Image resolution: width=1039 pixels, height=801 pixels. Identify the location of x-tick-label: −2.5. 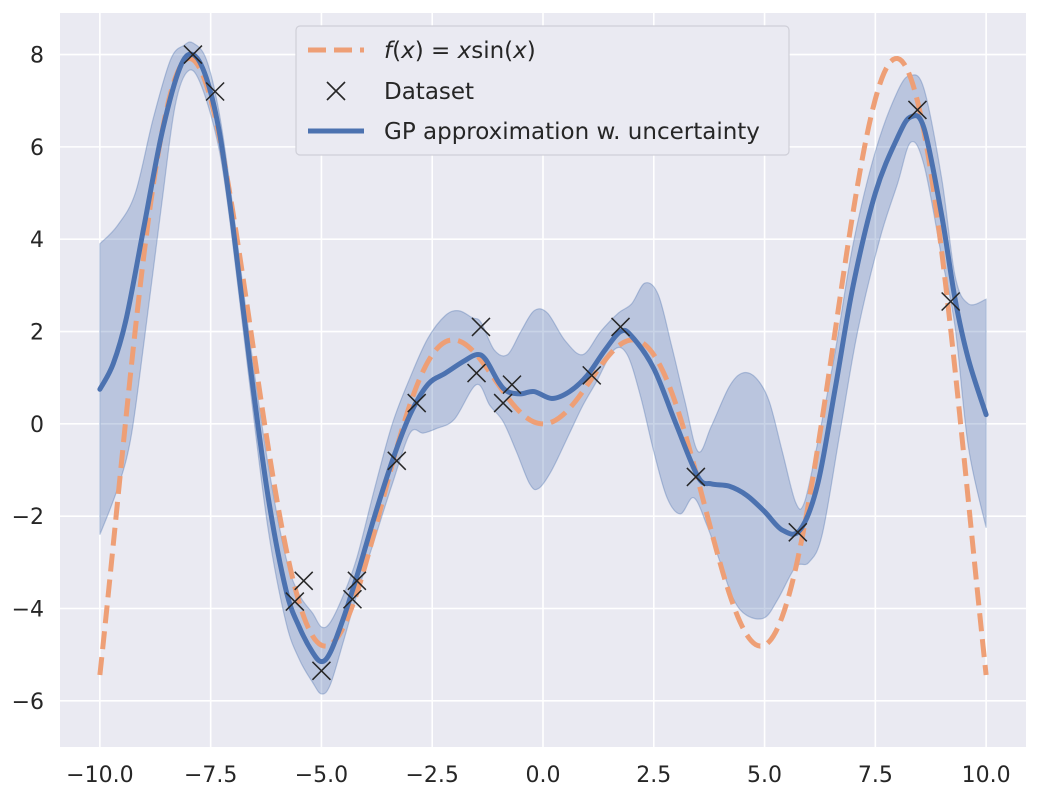
(432, 775).